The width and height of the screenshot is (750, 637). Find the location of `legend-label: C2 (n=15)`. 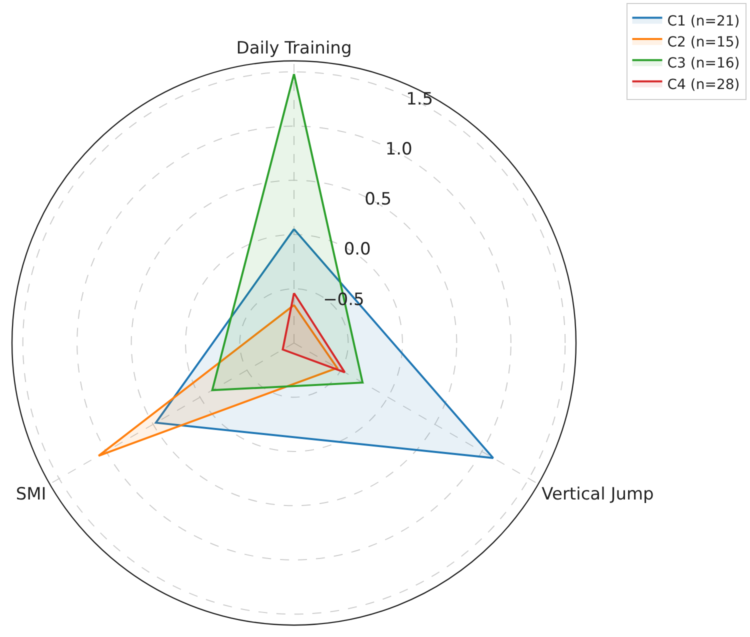

legend-label: C2 (n=15) is located at coordinates (703, 42).